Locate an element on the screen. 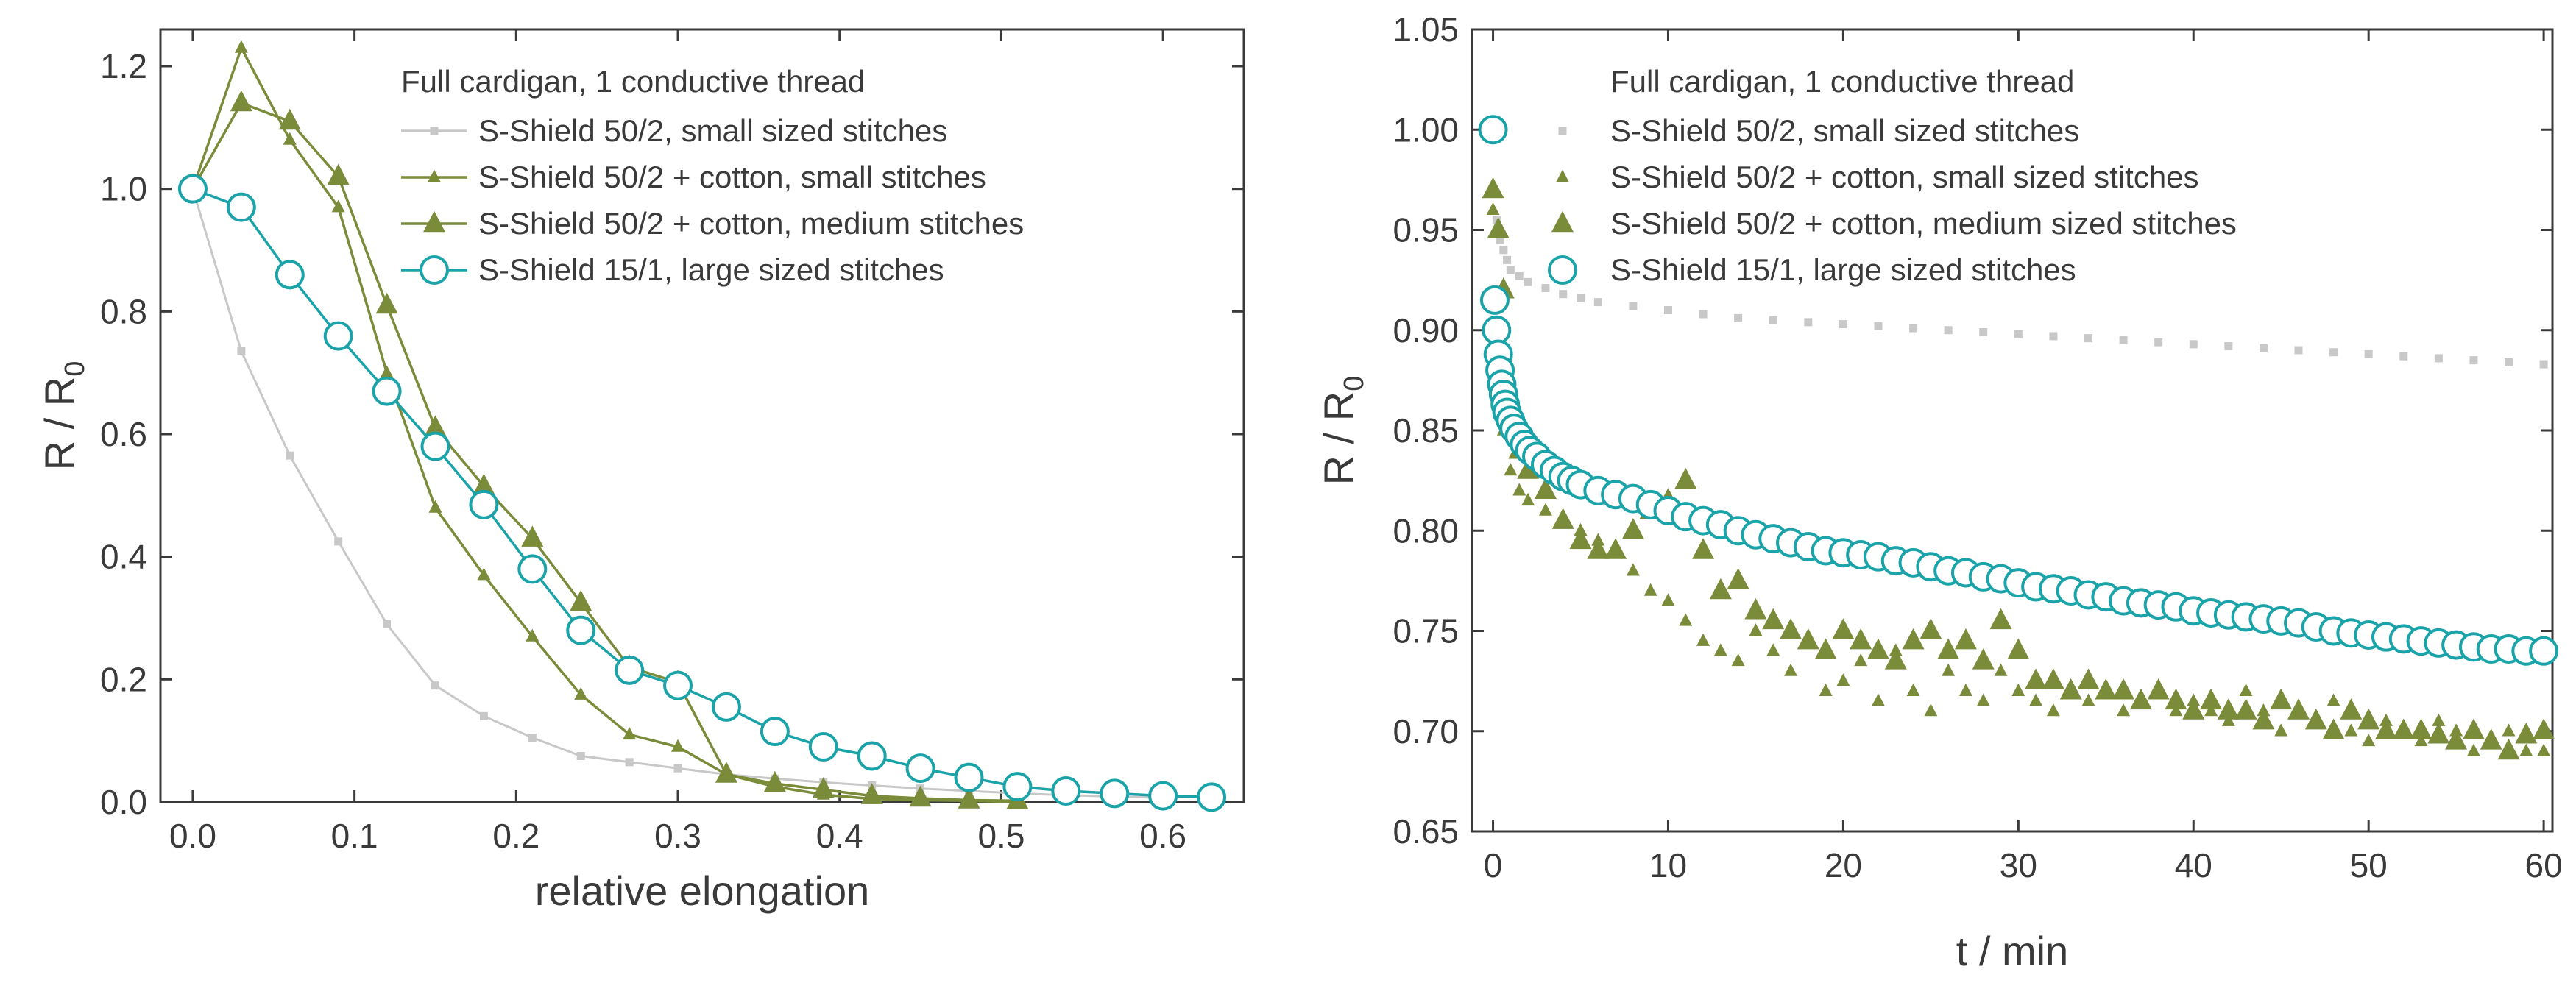  x-tick-label: 20 is located at coordinates (1844, 865).